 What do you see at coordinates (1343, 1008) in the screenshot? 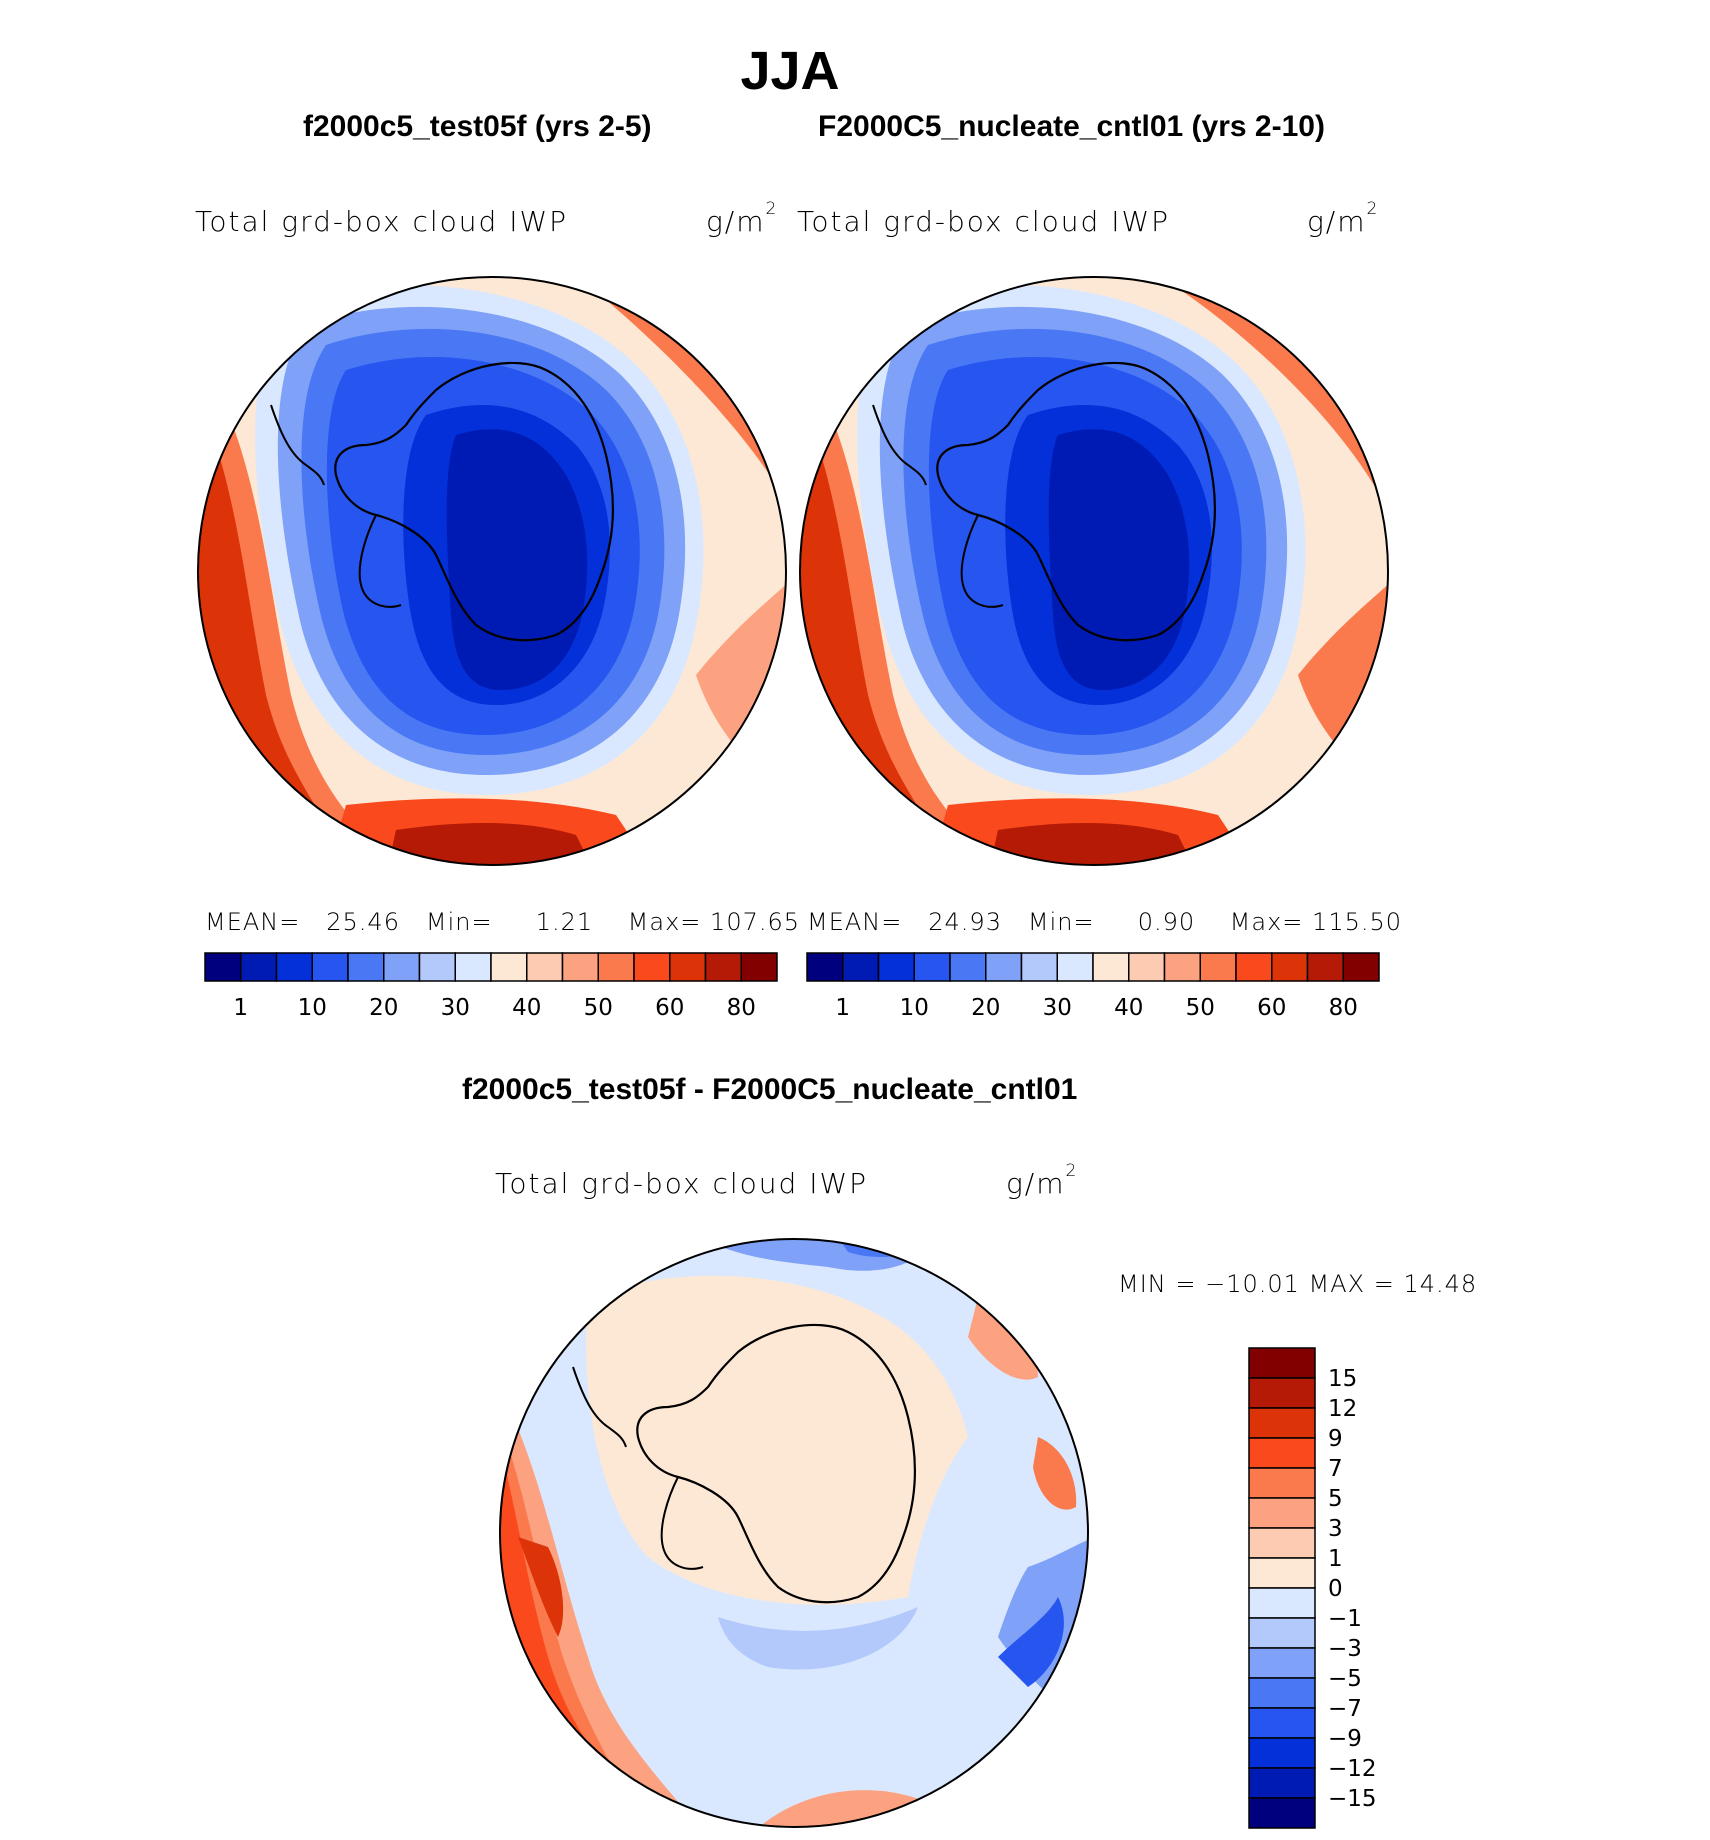
I see `colorbar-2-tick-label: 80` at bounding box center [1343, 1008].